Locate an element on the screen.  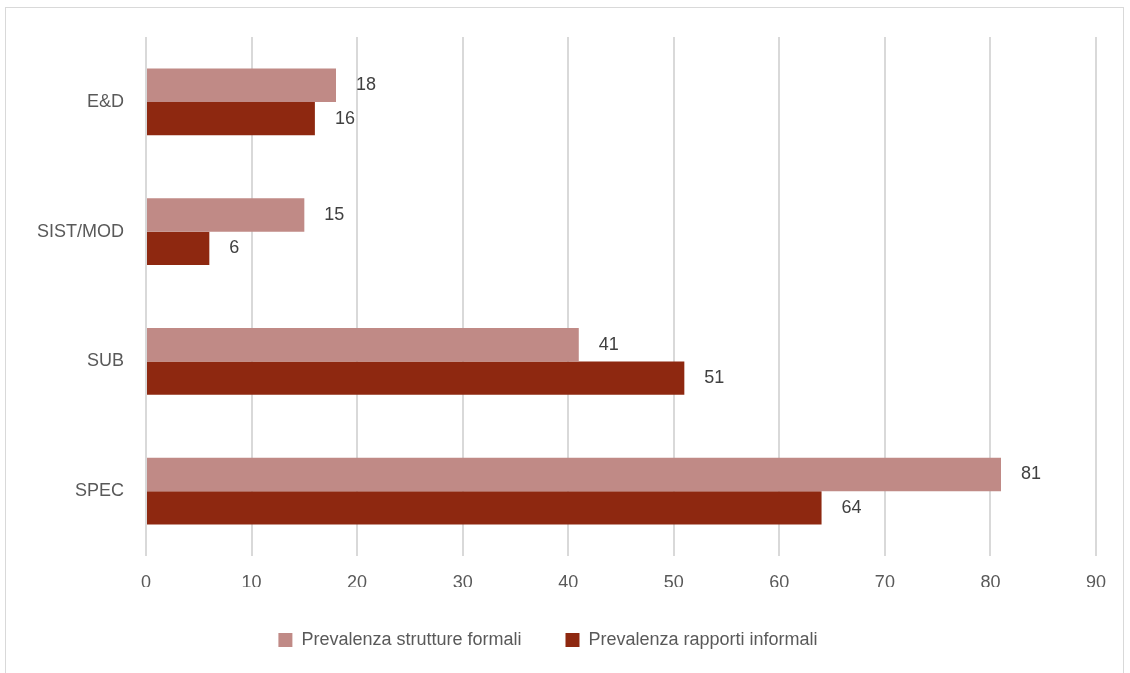
y-tick-label: SPEC is located at coordinates (99, 490).